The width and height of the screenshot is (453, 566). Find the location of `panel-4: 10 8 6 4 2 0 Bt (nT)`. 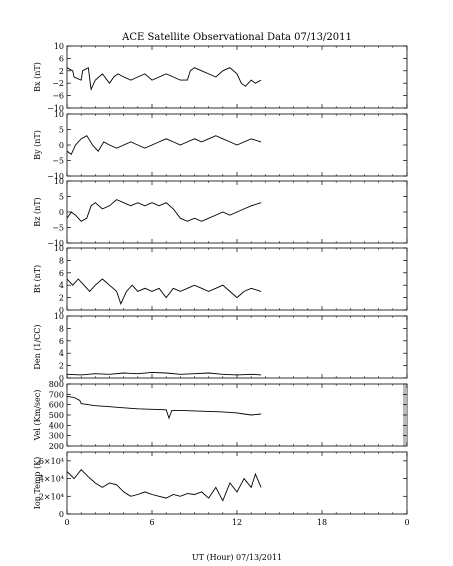

panel-4: 10 8 6 4 2 0 Bt (nT) is located at coordinates (220, 279).